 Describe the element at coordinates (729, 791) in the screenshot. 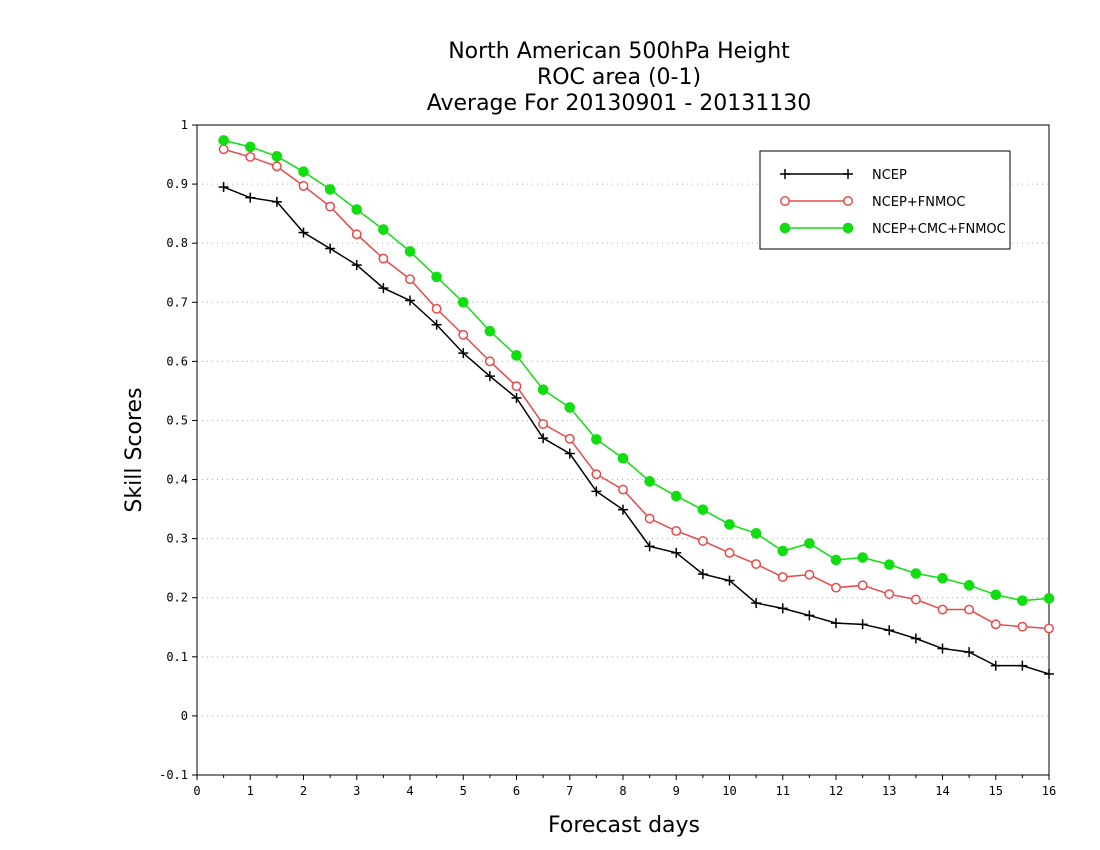

I see `x-tick-label-10: 10` at that location.